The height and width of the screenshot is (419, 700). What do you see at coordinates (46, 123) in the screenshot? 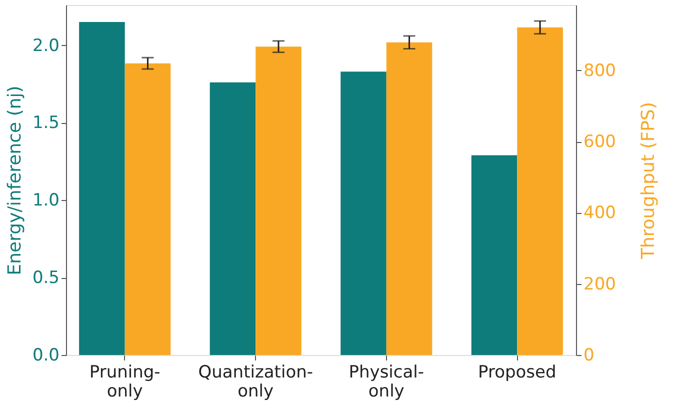
I see `y-tick-label: 1.5` at bounding box center [46, 123].